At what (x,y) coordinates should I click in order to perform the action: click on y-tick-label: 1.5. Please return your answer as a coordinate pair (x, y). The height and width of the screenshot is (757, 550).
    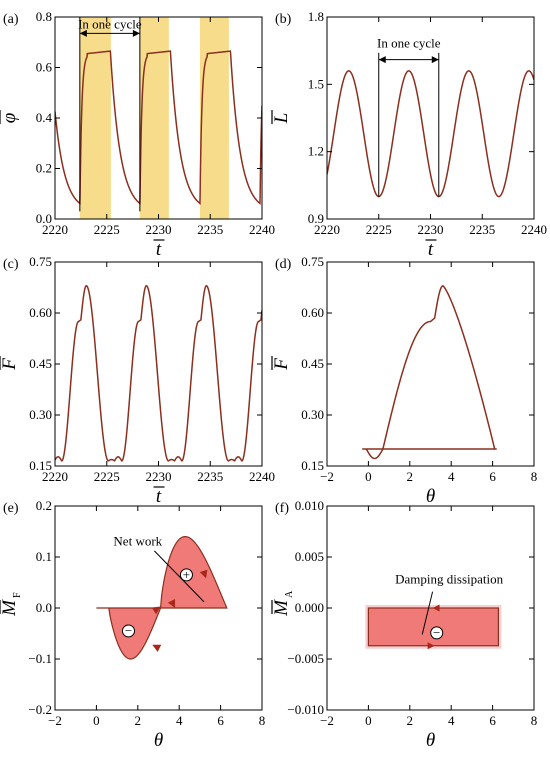
    Looking at the image, I should click on (316, 83).